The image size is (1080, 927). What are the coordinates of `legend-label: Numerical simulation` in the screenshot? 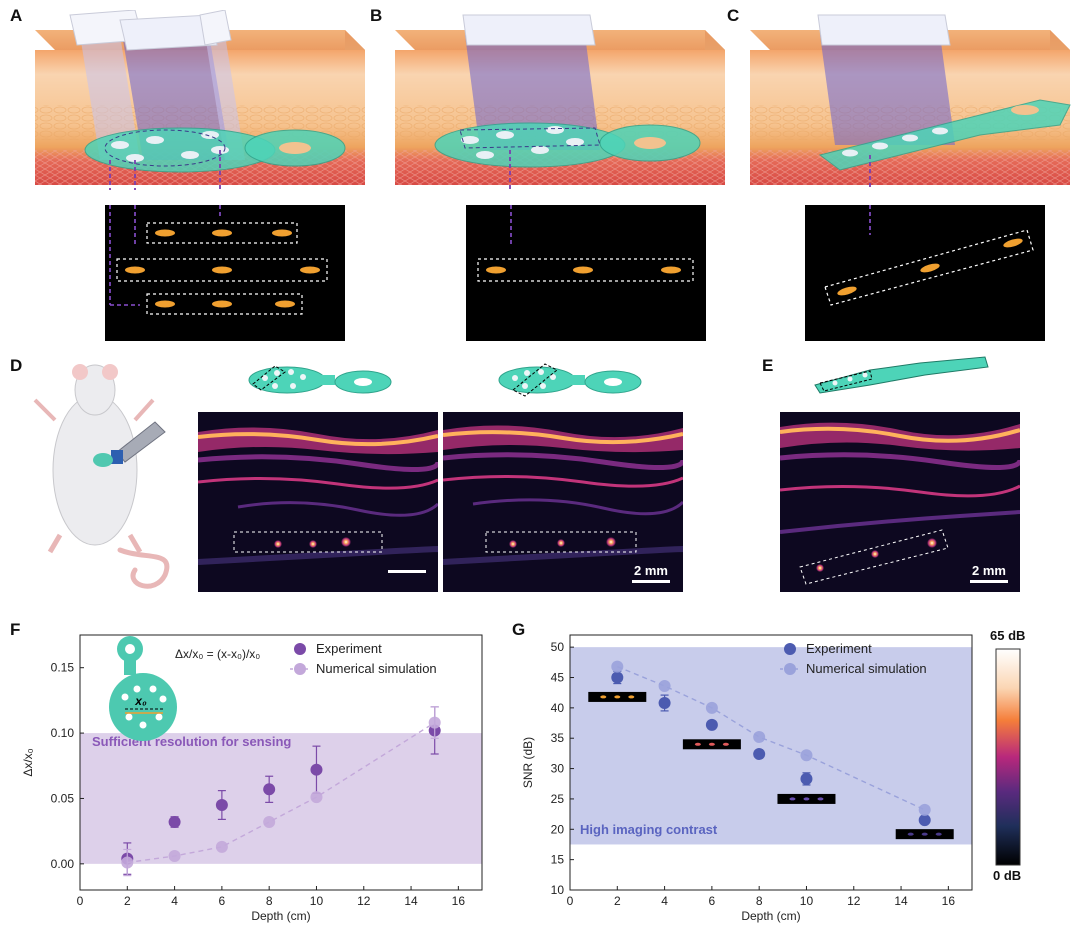 It's located at (376, 668).